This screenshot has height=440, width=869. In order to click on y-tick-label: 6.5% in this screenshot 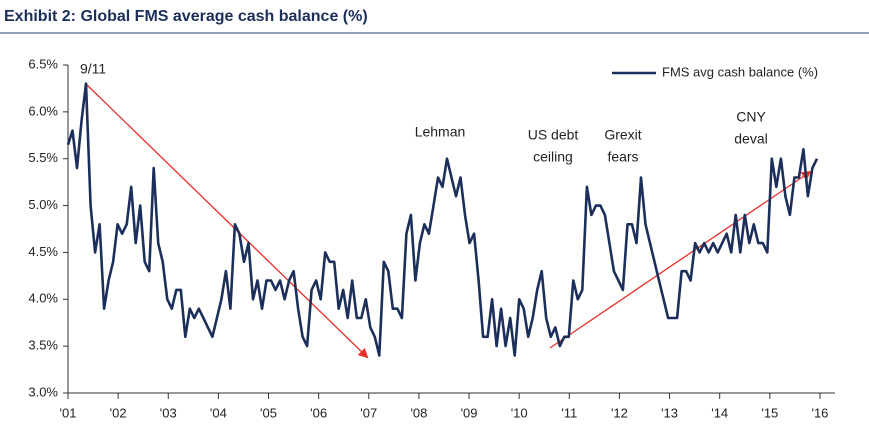, I will do `click(43, 63)`.